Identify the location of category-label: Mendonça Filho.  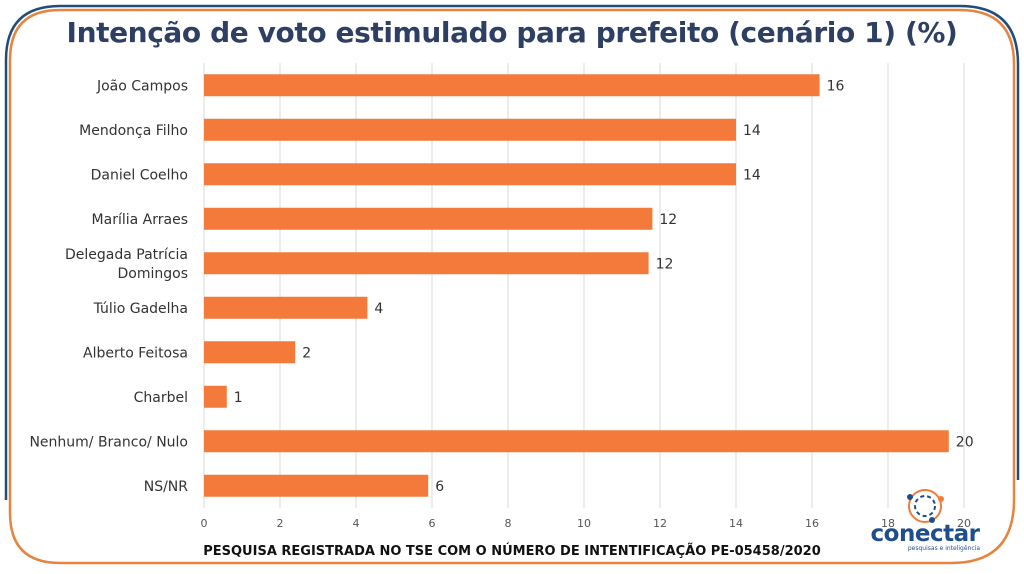
(133, 131).